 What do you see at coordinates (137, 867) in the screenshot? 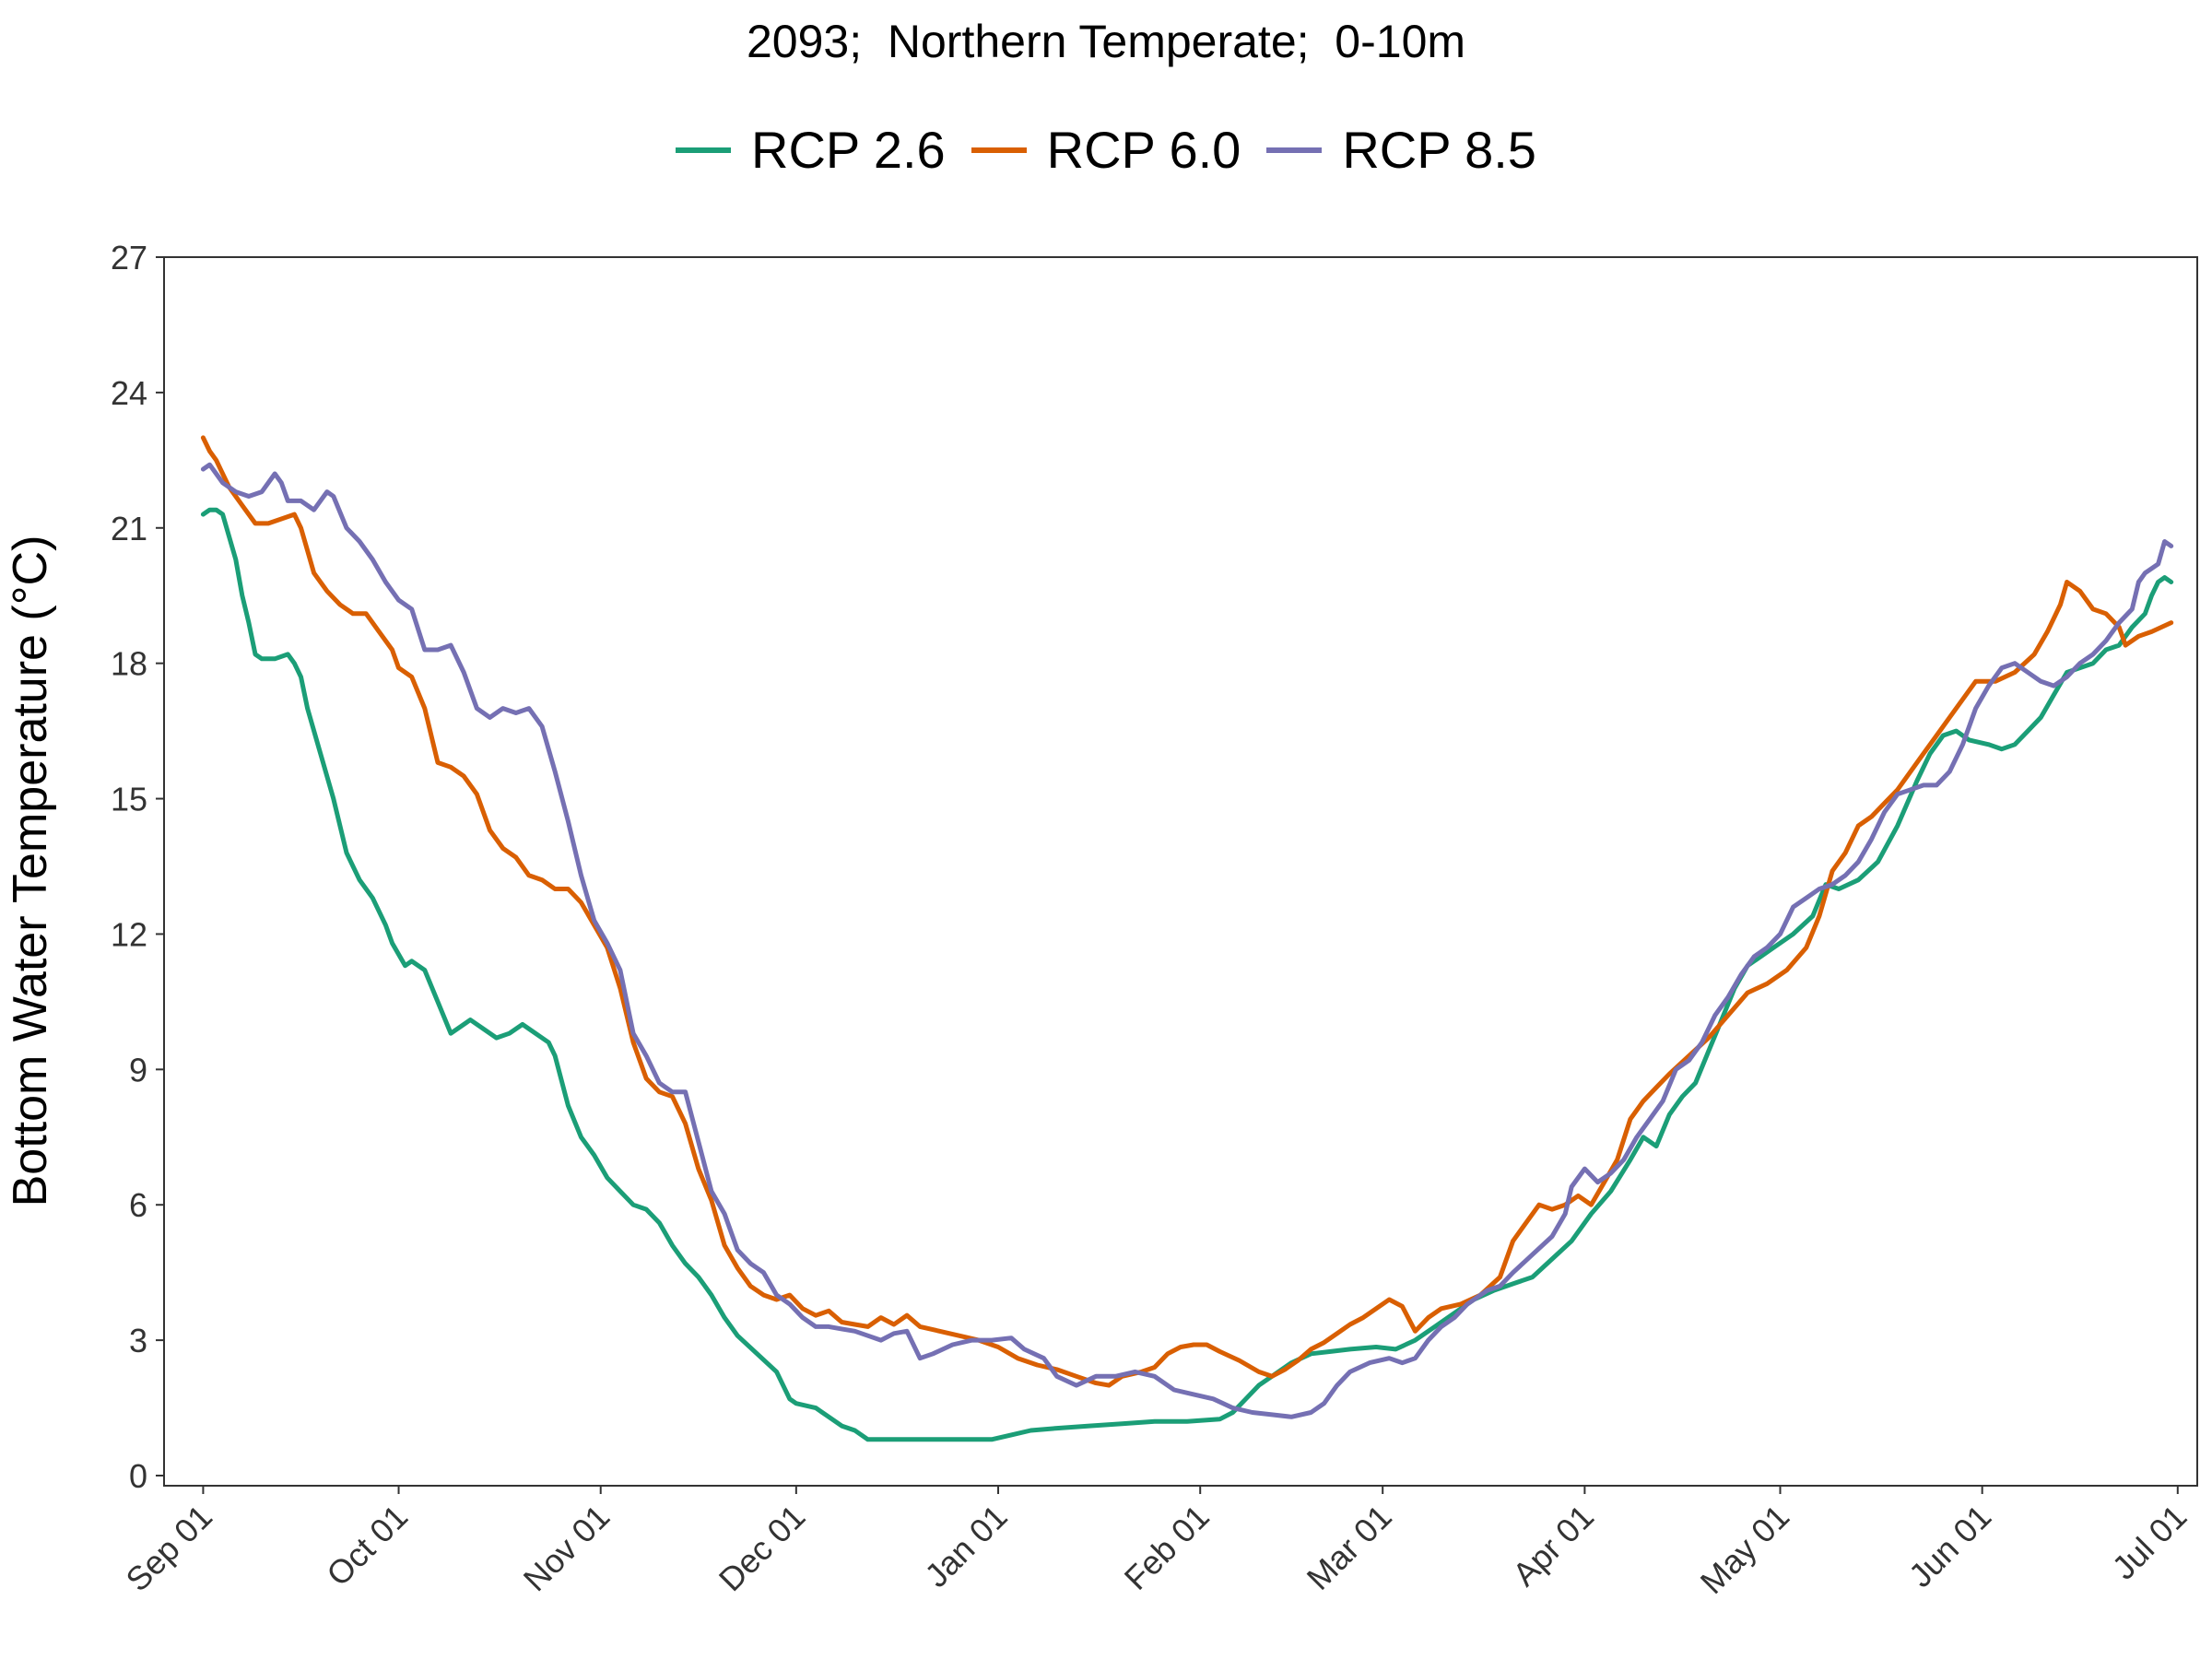
I see `y-axis: 0 3 6 9 12 15 18 21 24 27` at bounding box center [137, 867].